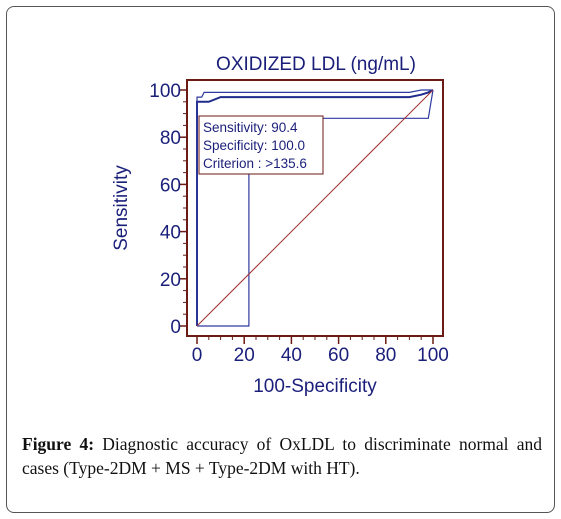  I want to click on annotation-line: Criterion : >135.6, so click(255, 163).